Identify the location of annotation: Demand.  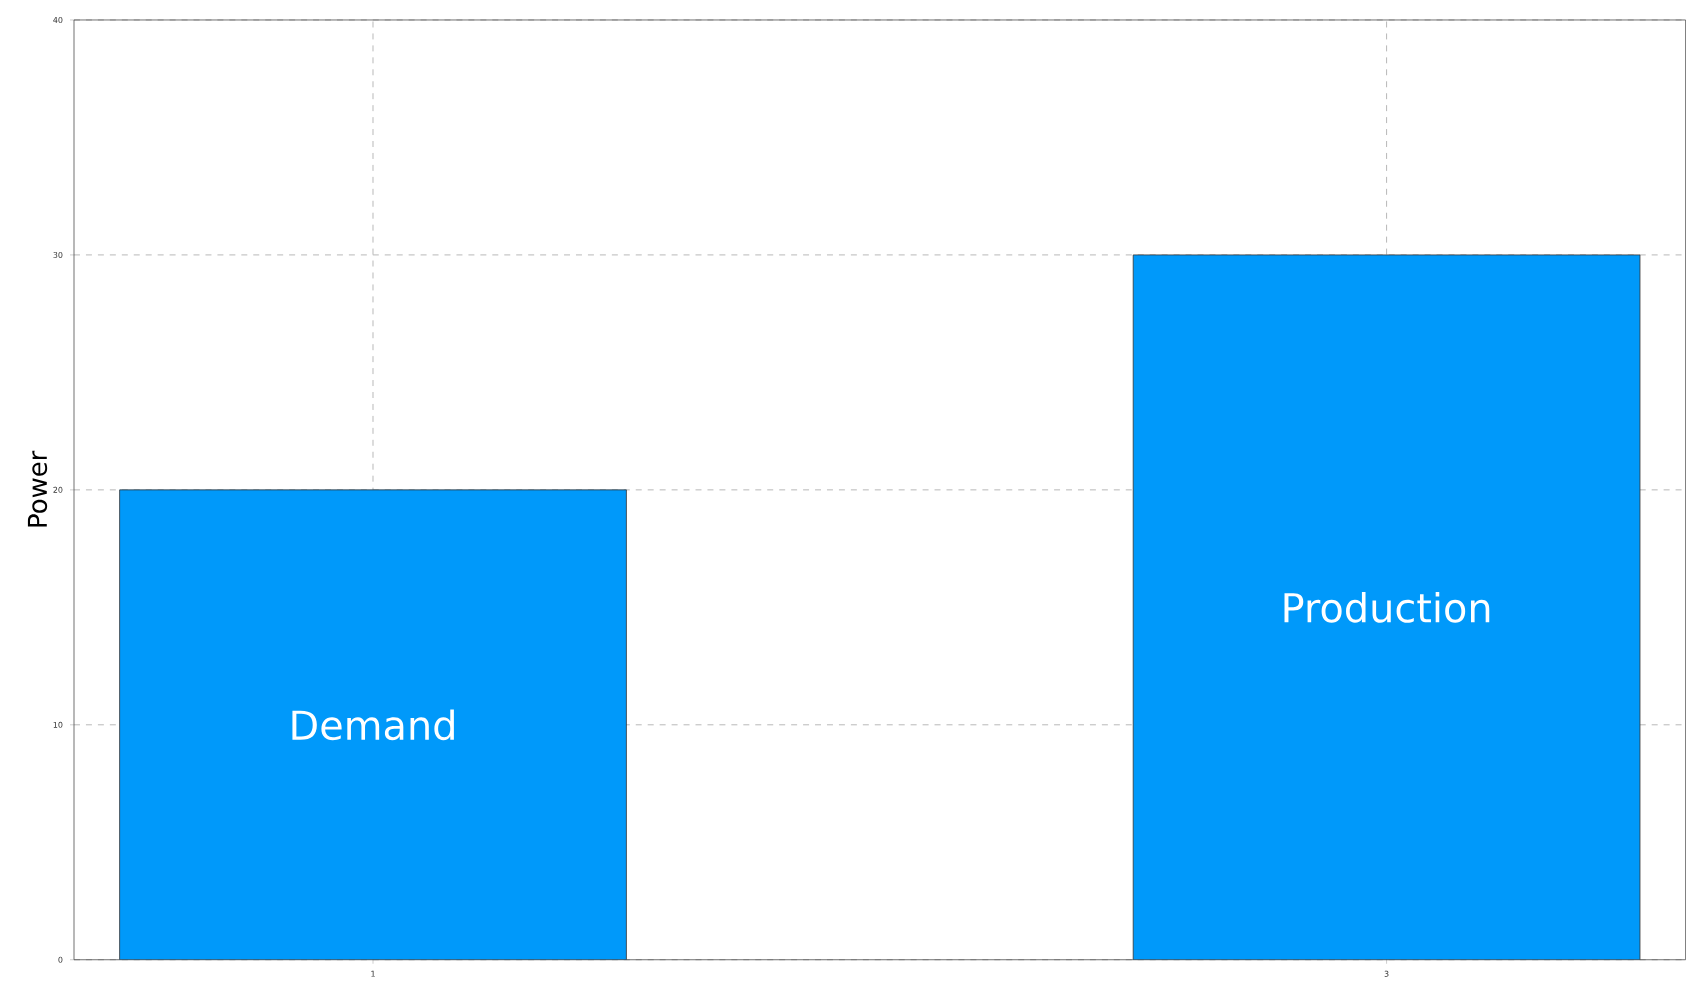
(373, 725).